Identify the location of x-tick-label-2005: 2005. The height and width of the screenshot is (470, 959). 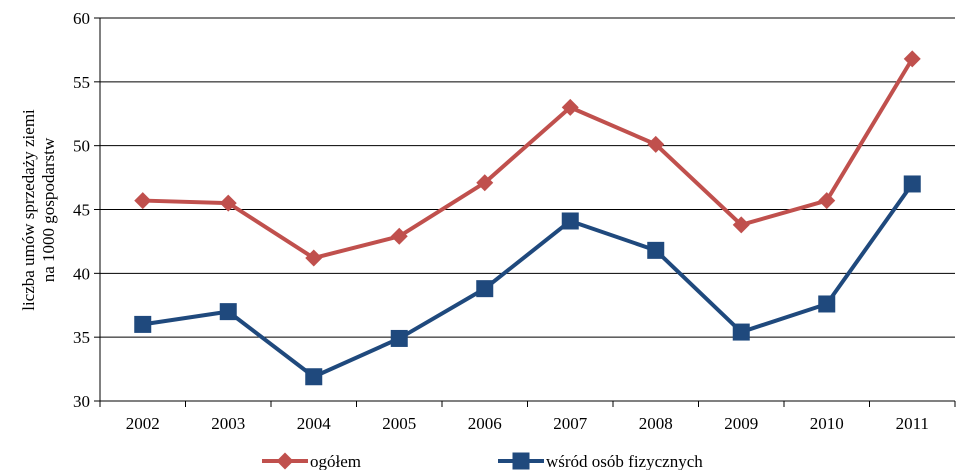
(399, 423).